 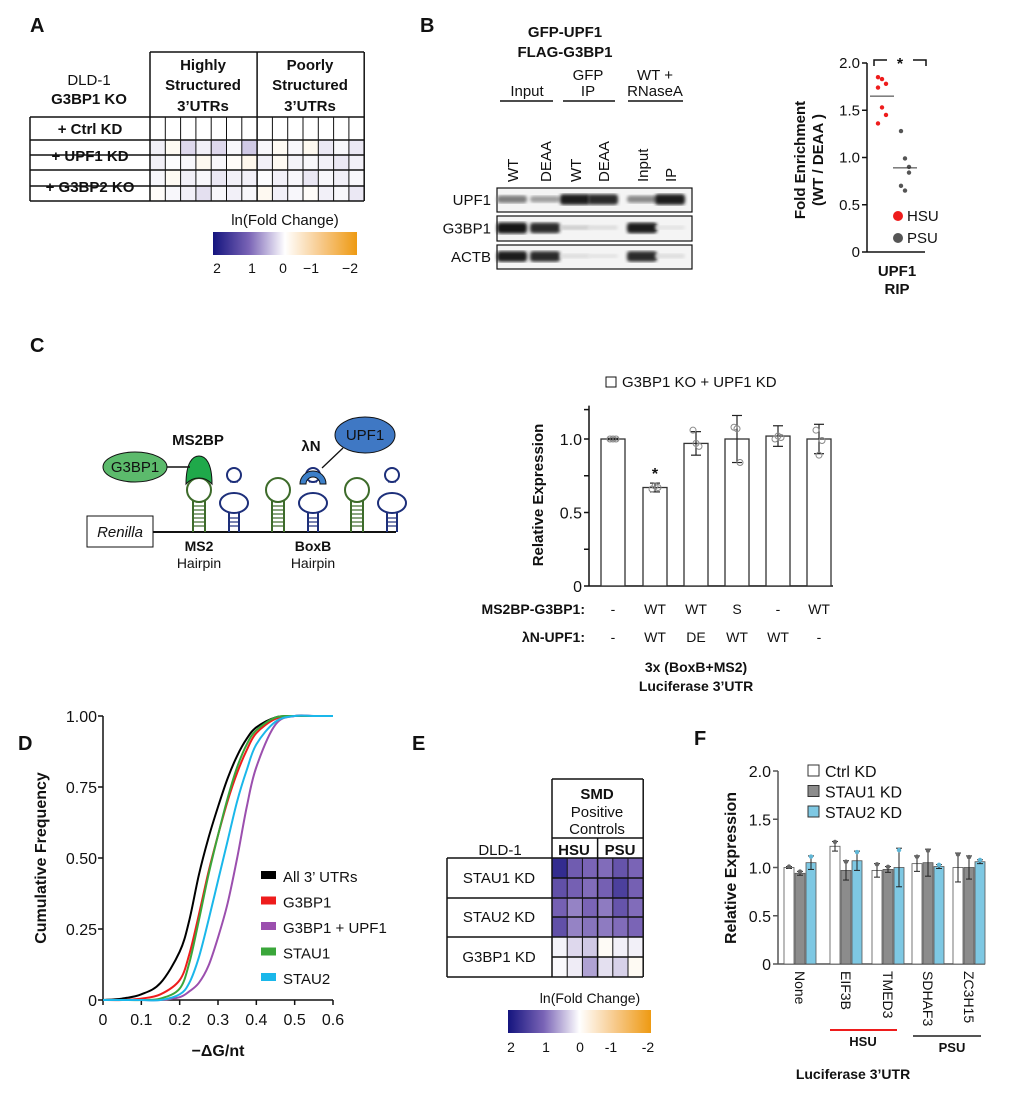 What do you see at coordinates (499, 957) in the screenshot?
I see `e-row-g3bp1-kd: G3BP1 KD` at bounding box center [499, 957].